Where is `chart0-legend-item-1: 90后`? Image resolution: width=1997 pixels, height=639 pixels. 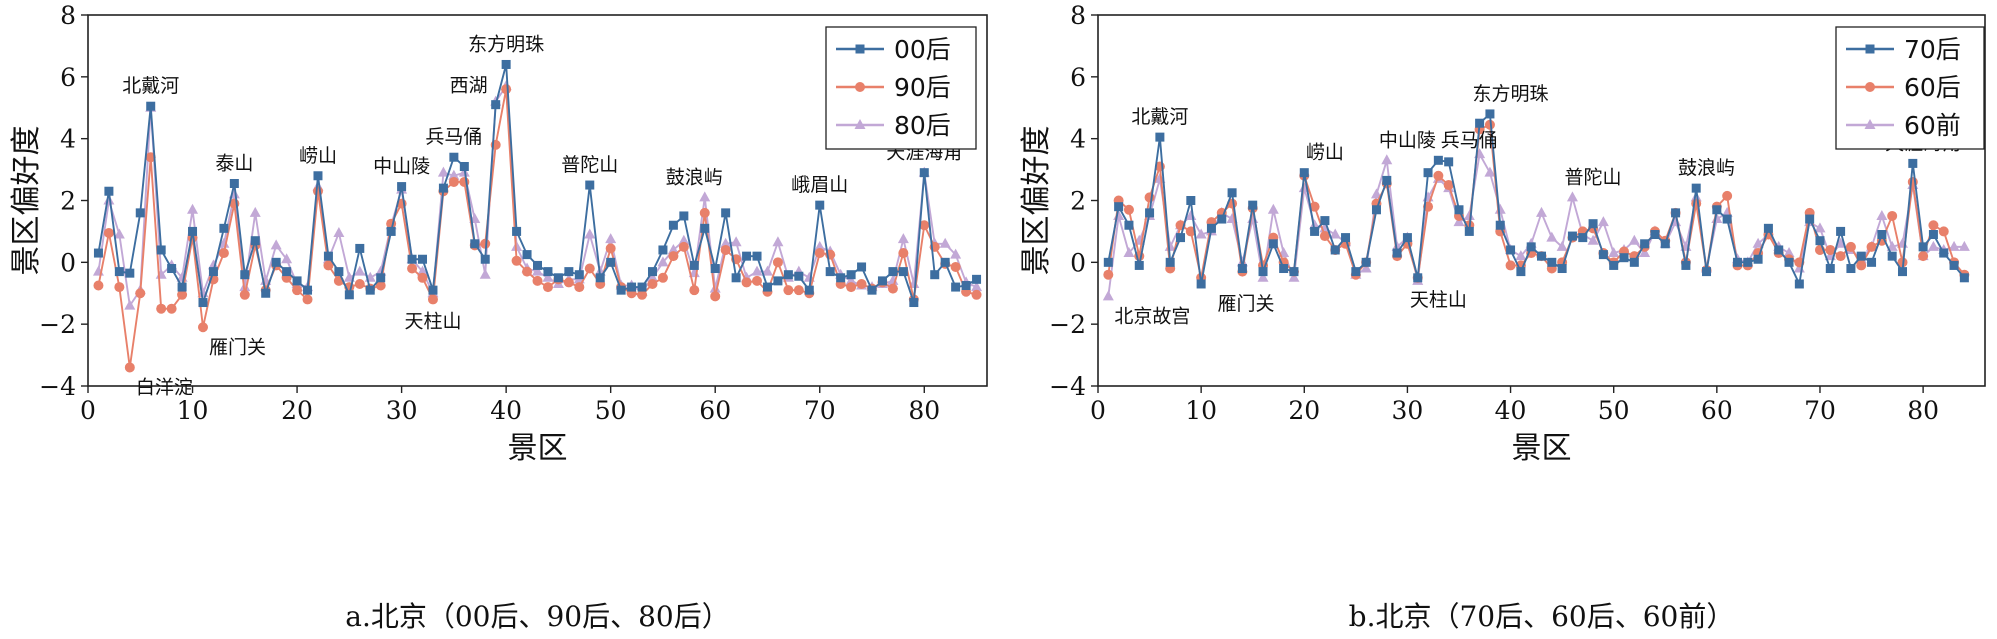 chart0-legend-item-1: 90后 is located at coordinates (893, 87).